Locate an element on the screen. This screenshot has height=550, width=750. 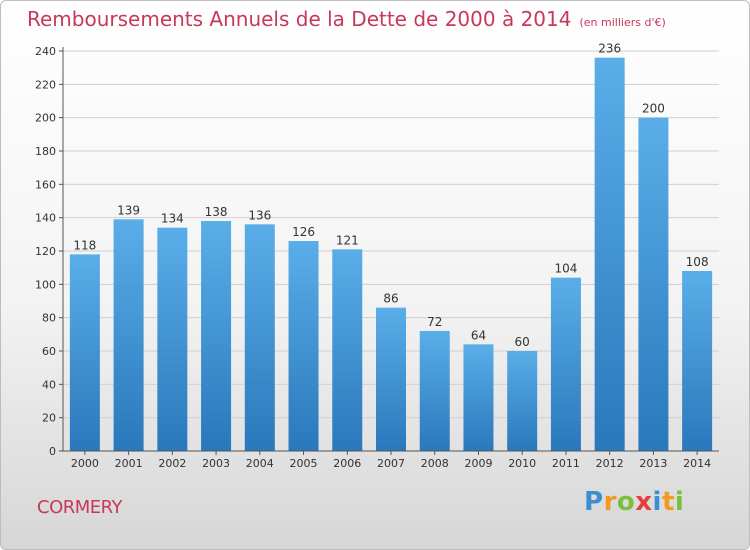
x-tick-label-2000: 2000 is located at coordinates (85, 463).